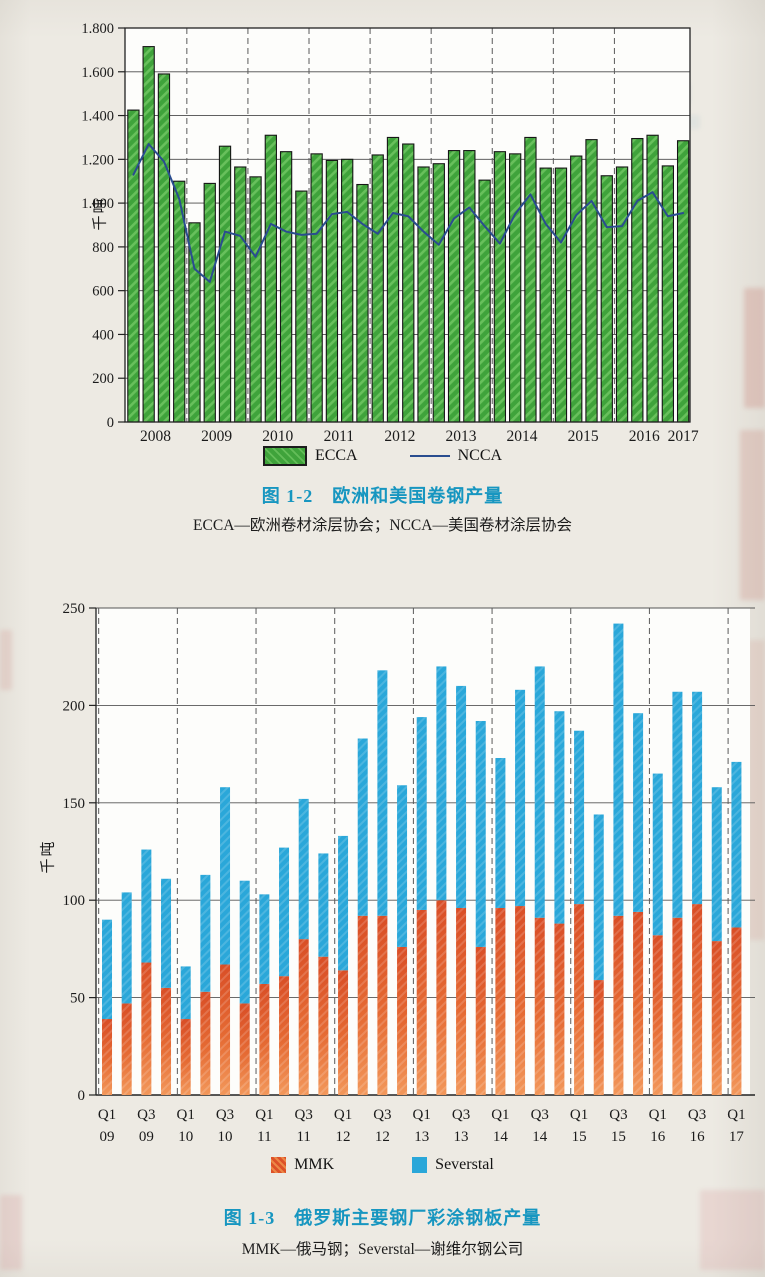 Image resolution: width=765 pixels, height=1277 pixels. I want to click on chart2-legend: MMK Severstal, so click(382, 1165).